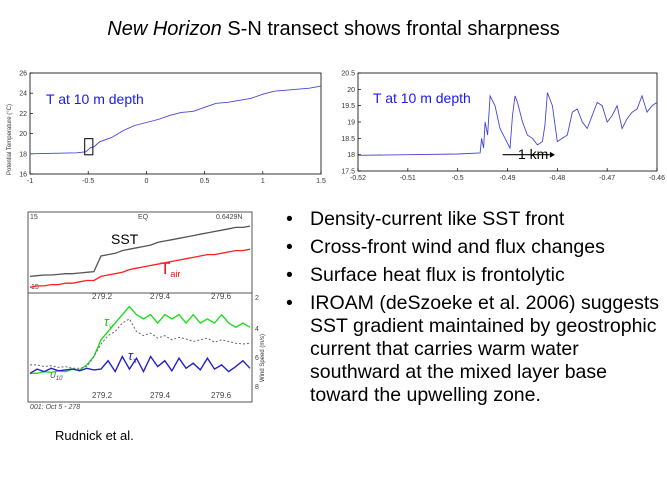 The height and width of the screenshot is (500, 667). Describe the element at coordinates (23, 94) in the screenshot. I see `chart1-ytick-label: 24` at that location.